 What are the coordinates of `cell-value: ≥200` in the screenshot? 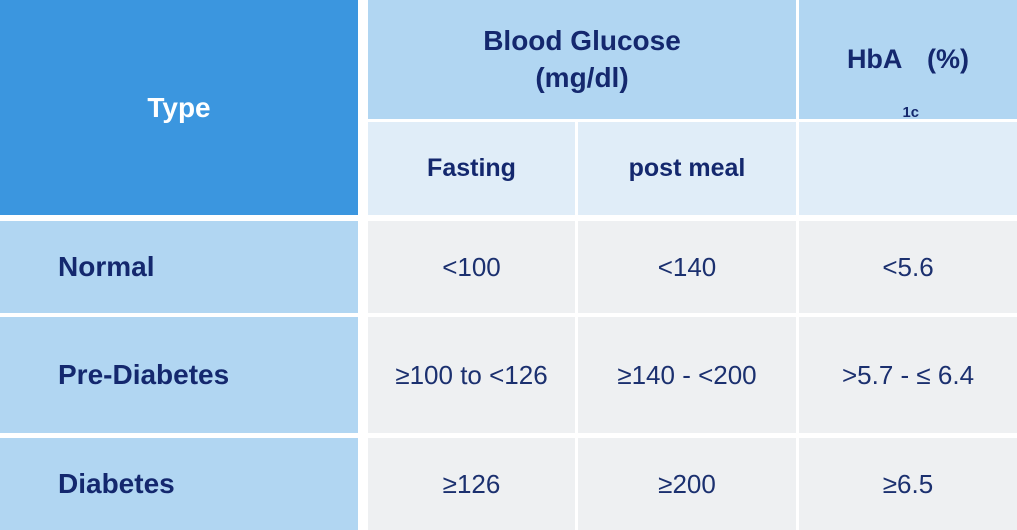 It's located at (687, 483).